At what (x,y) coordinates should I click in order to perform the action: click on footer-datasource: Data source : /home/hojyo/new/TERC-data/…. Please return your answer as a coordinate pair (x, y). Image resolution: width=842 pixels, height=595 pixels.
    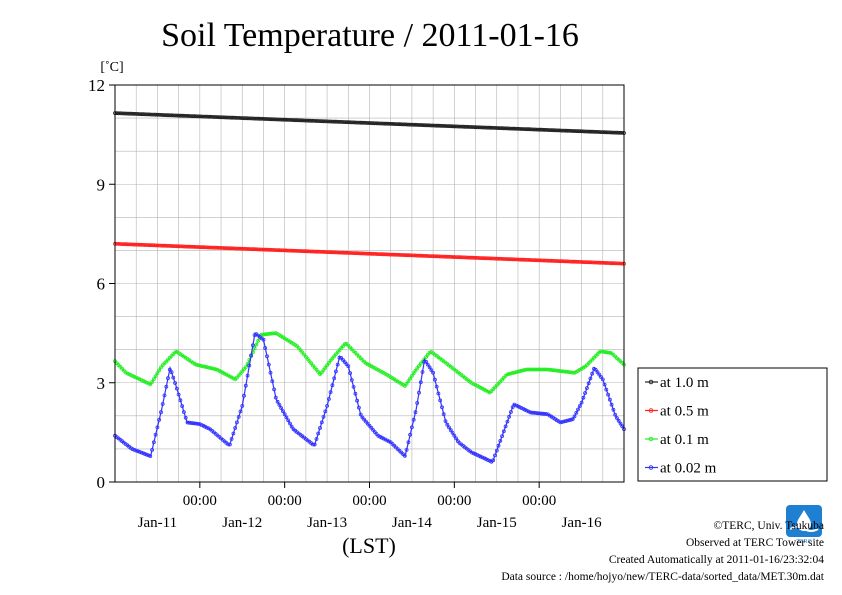
    Looking at the image, I should click on (662, 577).